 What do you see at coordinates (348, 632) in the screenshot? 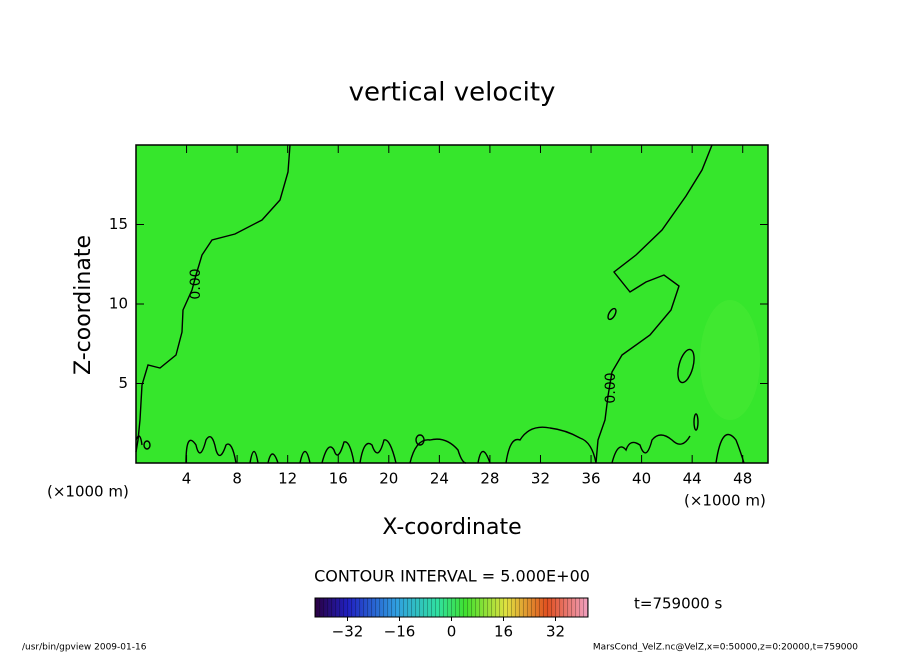
I see `colorbar-tick-label: −32` at bounding box center [348, 632].